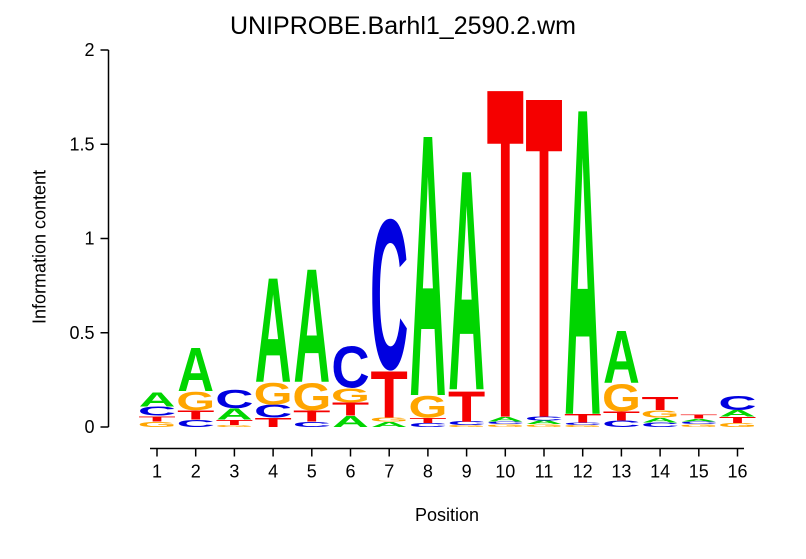 This screenshot has height=559, width=806. I want to click on logo-letter-t-pos3: T, so click(235, 422).